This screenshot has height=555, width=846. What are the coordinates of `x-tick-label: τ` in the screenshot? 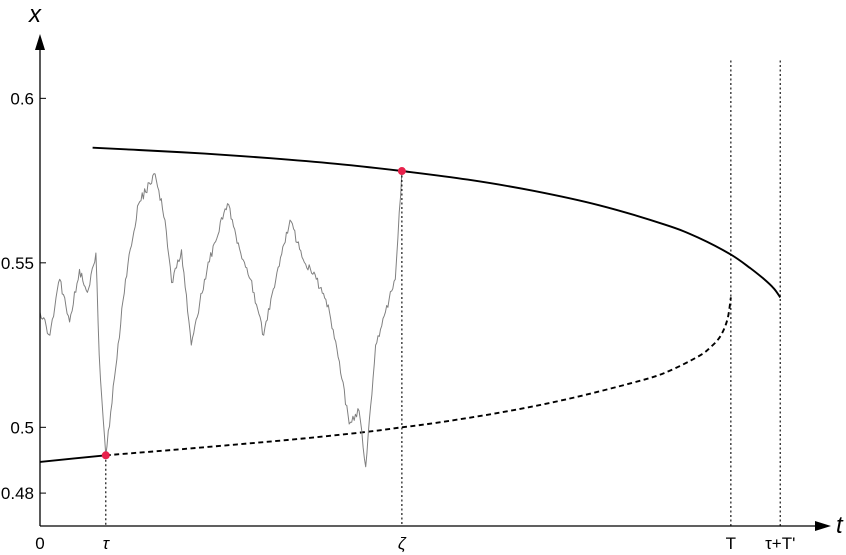 It's located at (107, 543).